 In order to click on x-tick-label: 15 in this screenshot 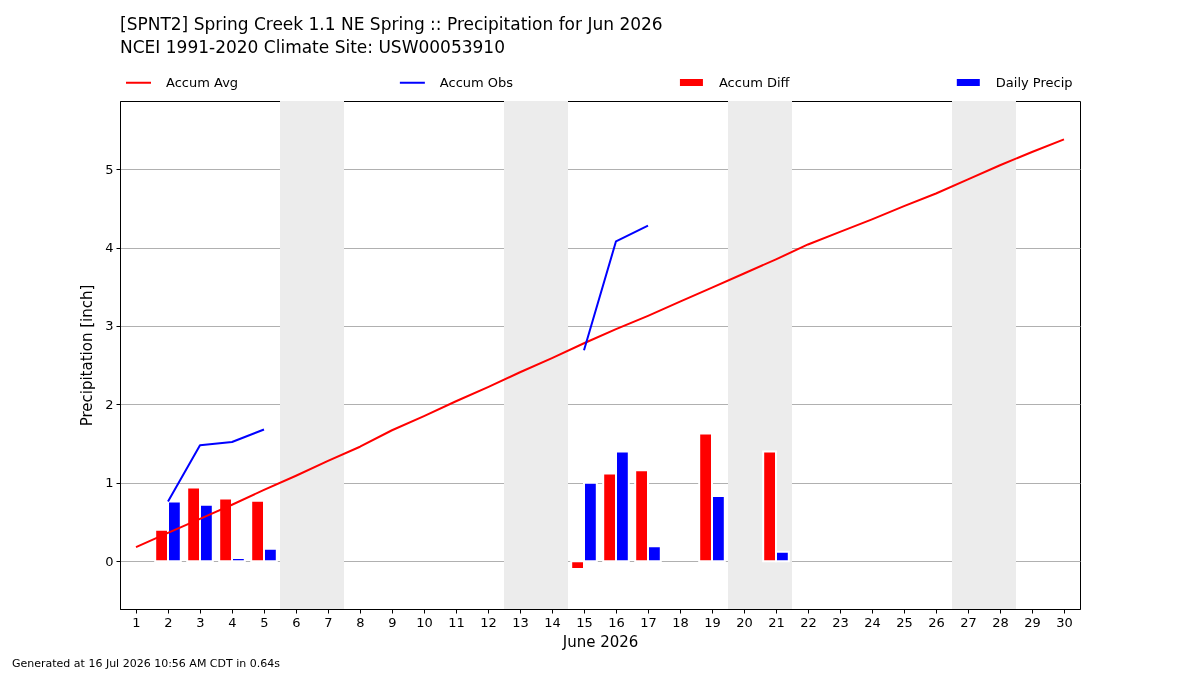, I will do `click(584, 622)`.